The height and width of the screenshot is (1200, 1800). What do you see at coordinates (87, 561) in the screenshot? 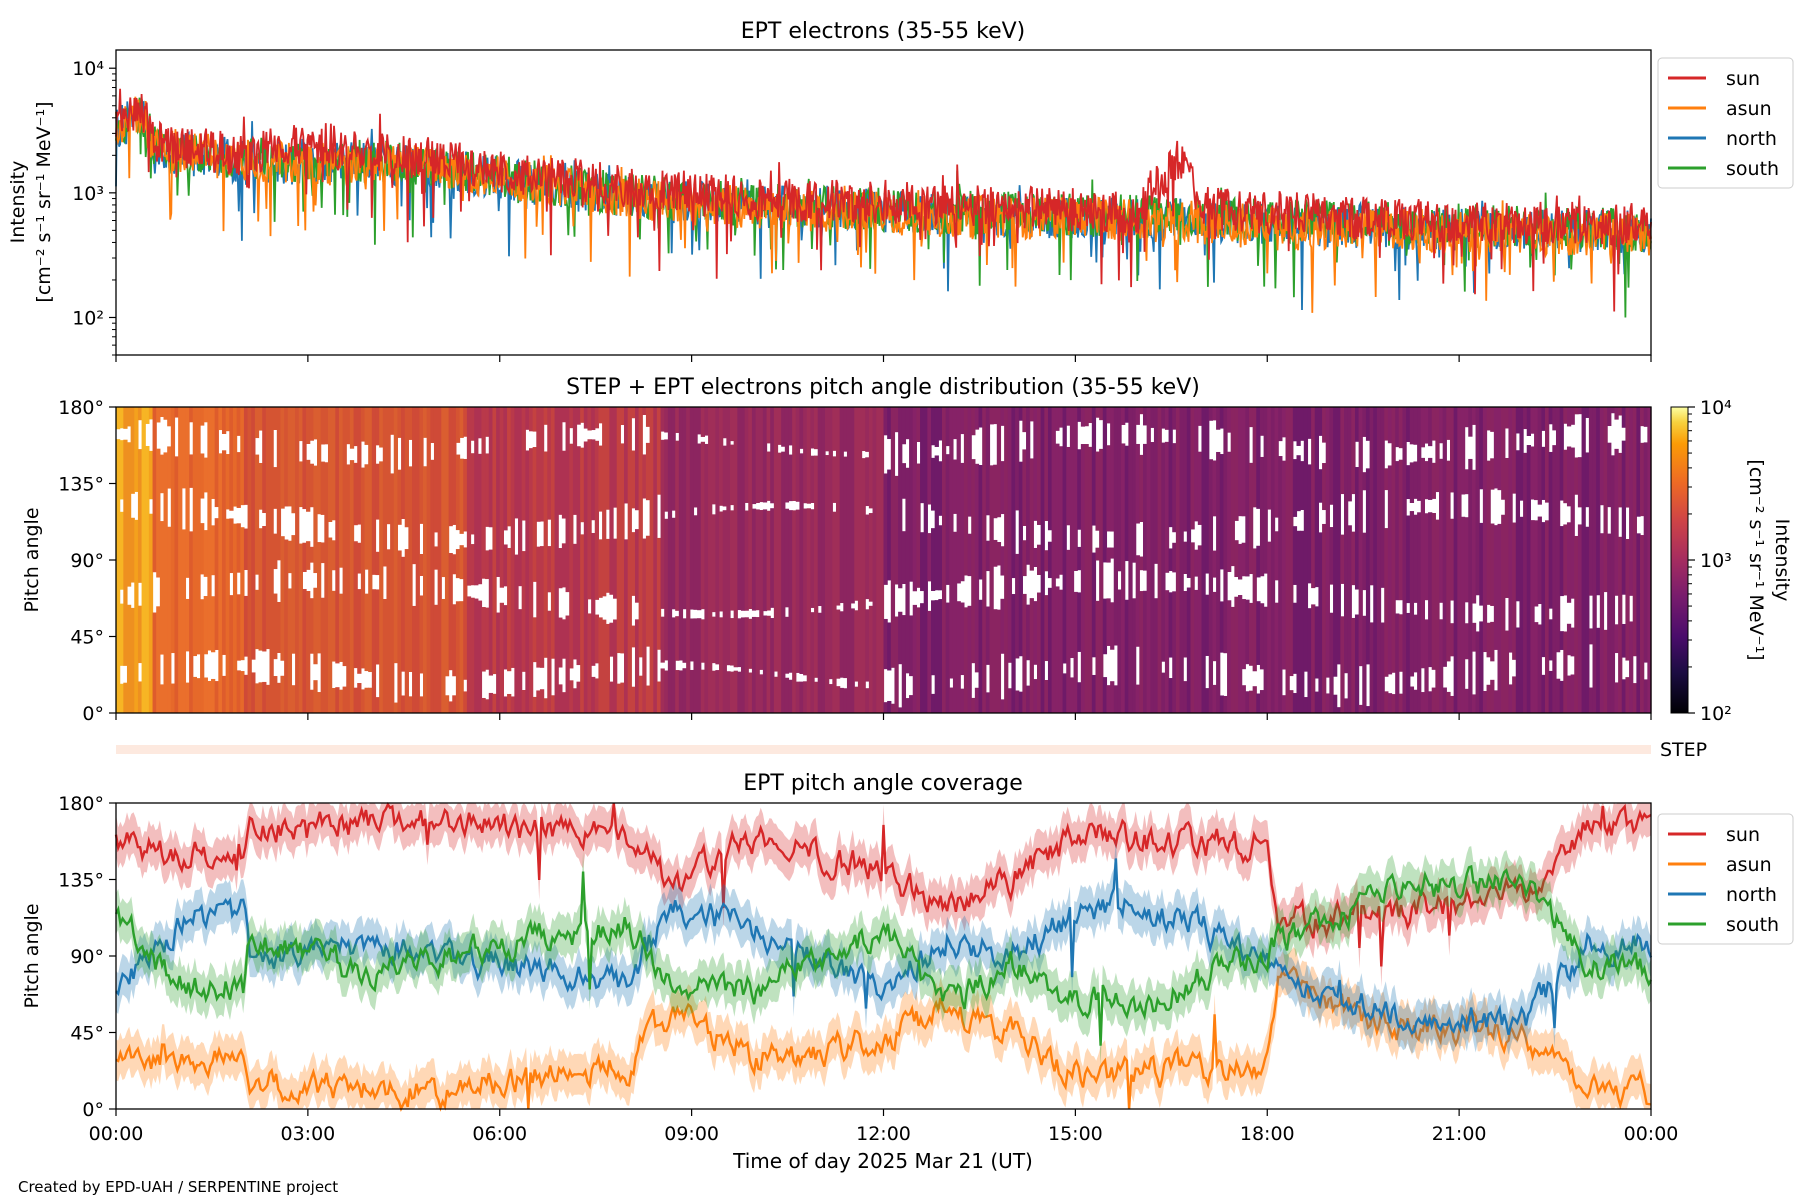
I see `y-tick-label: 90°` at bounding box center [87, 561].